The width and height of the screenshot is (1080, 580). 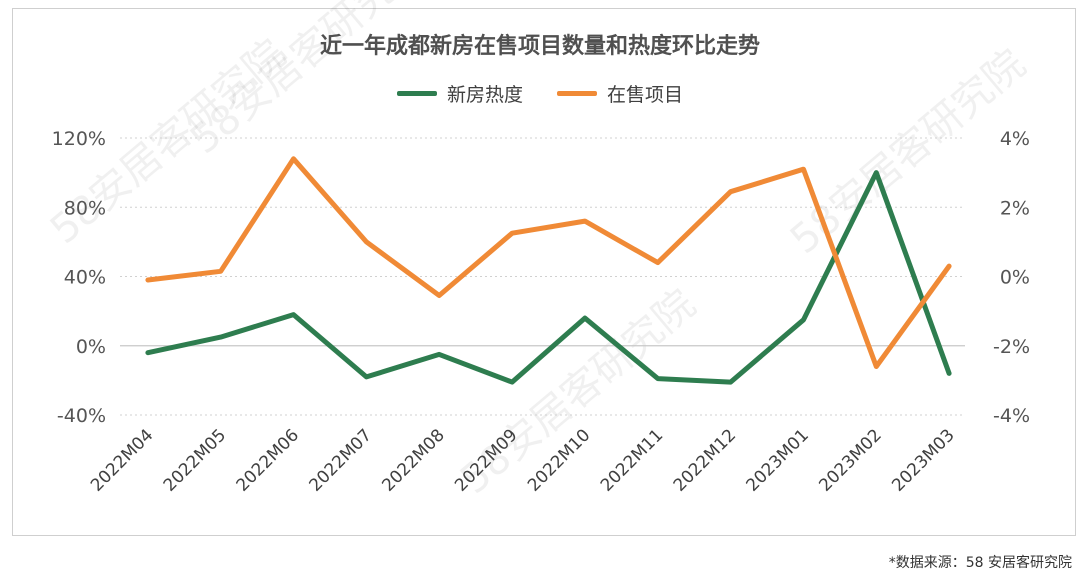 What do you see at coordinates (413, 460) in the screenshot?
I see `x-axis-tick: 2022M08` at bounding box center [413, 460].